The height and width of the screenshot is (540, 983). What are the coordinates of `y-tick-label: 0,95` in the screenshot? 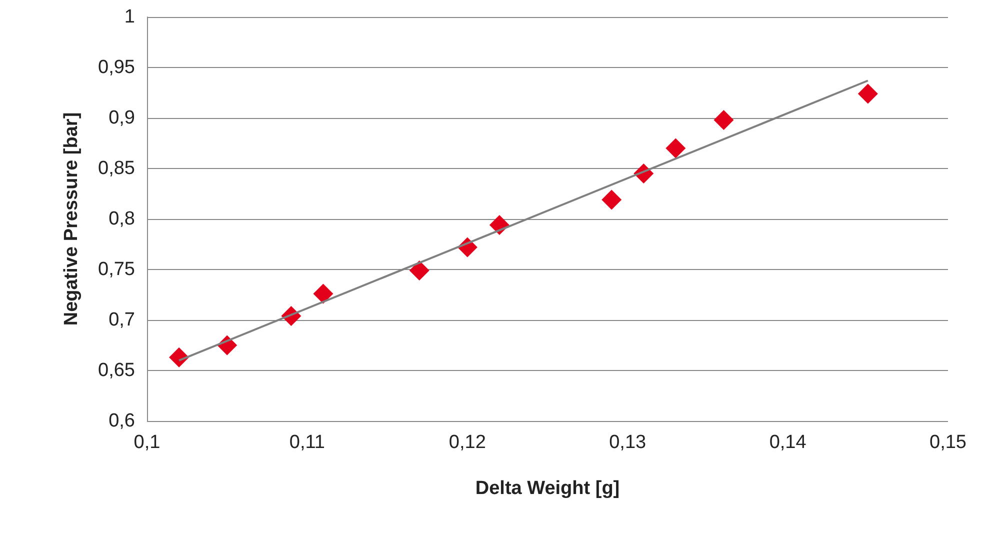 It's located at (116, 67).